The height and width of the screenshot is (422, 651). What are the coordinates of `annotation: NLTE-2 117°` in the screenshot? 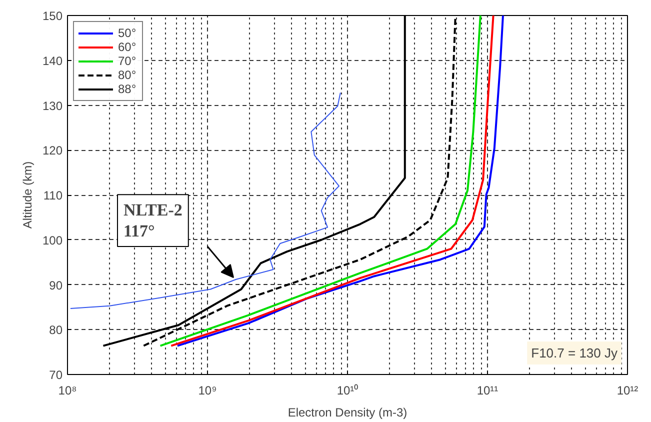 It's located at (153, 220).